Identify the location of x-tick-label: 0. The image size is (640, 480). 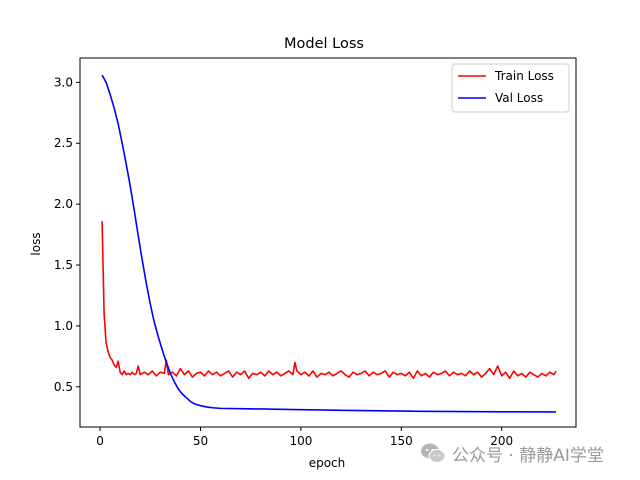
(100, 441).